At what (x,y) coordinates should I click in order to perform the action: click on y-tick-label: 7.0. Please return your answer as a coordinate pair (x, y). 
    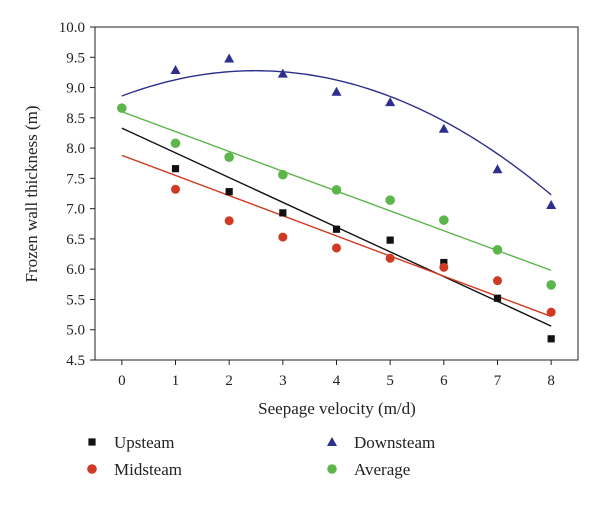
    Looking at the image, I should click on (75, 210).